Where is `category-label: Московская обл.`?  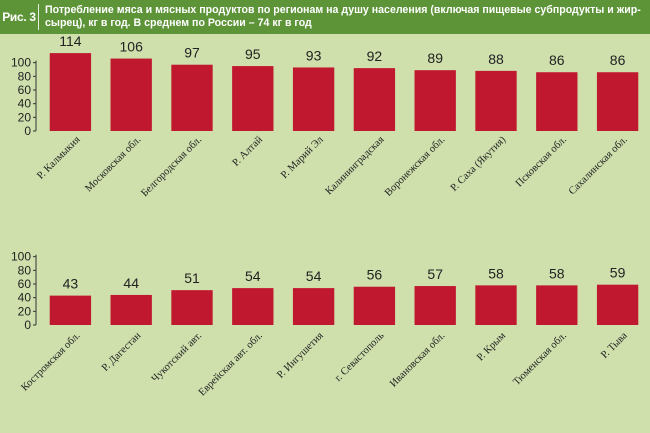 category-label: Московская обл. is located at coordinates (113, 164).